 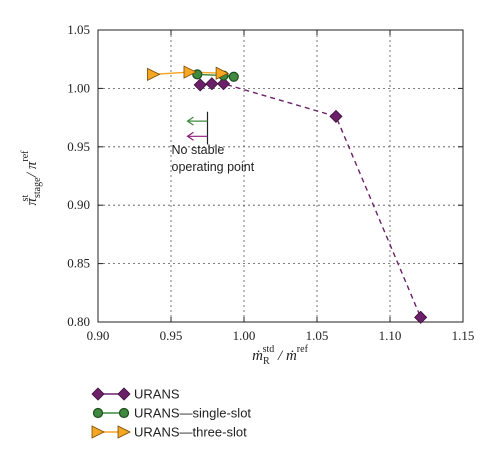 What do you see at coordinates (213, 142) in the screenshot?
I see `annotation: No stable operating point` at bounding box center [213, 142].